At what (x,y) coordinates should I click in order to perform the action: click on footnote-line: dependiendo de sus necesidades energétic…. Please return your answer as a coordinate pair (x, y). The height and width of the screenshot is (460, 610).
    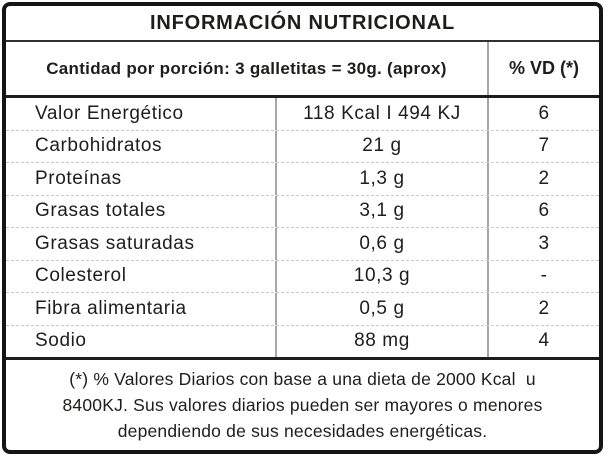
    Looking at the image, I should click on (302, 431).